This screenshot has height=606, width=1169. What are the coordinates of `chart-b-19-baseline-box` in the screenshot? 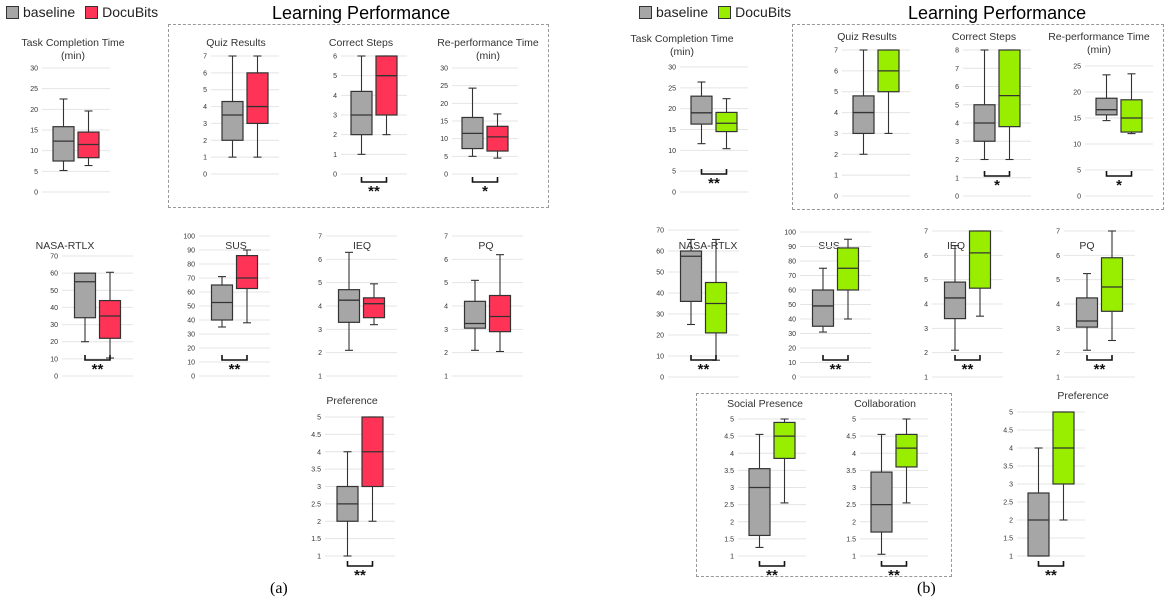 It's located at (1038, 524).